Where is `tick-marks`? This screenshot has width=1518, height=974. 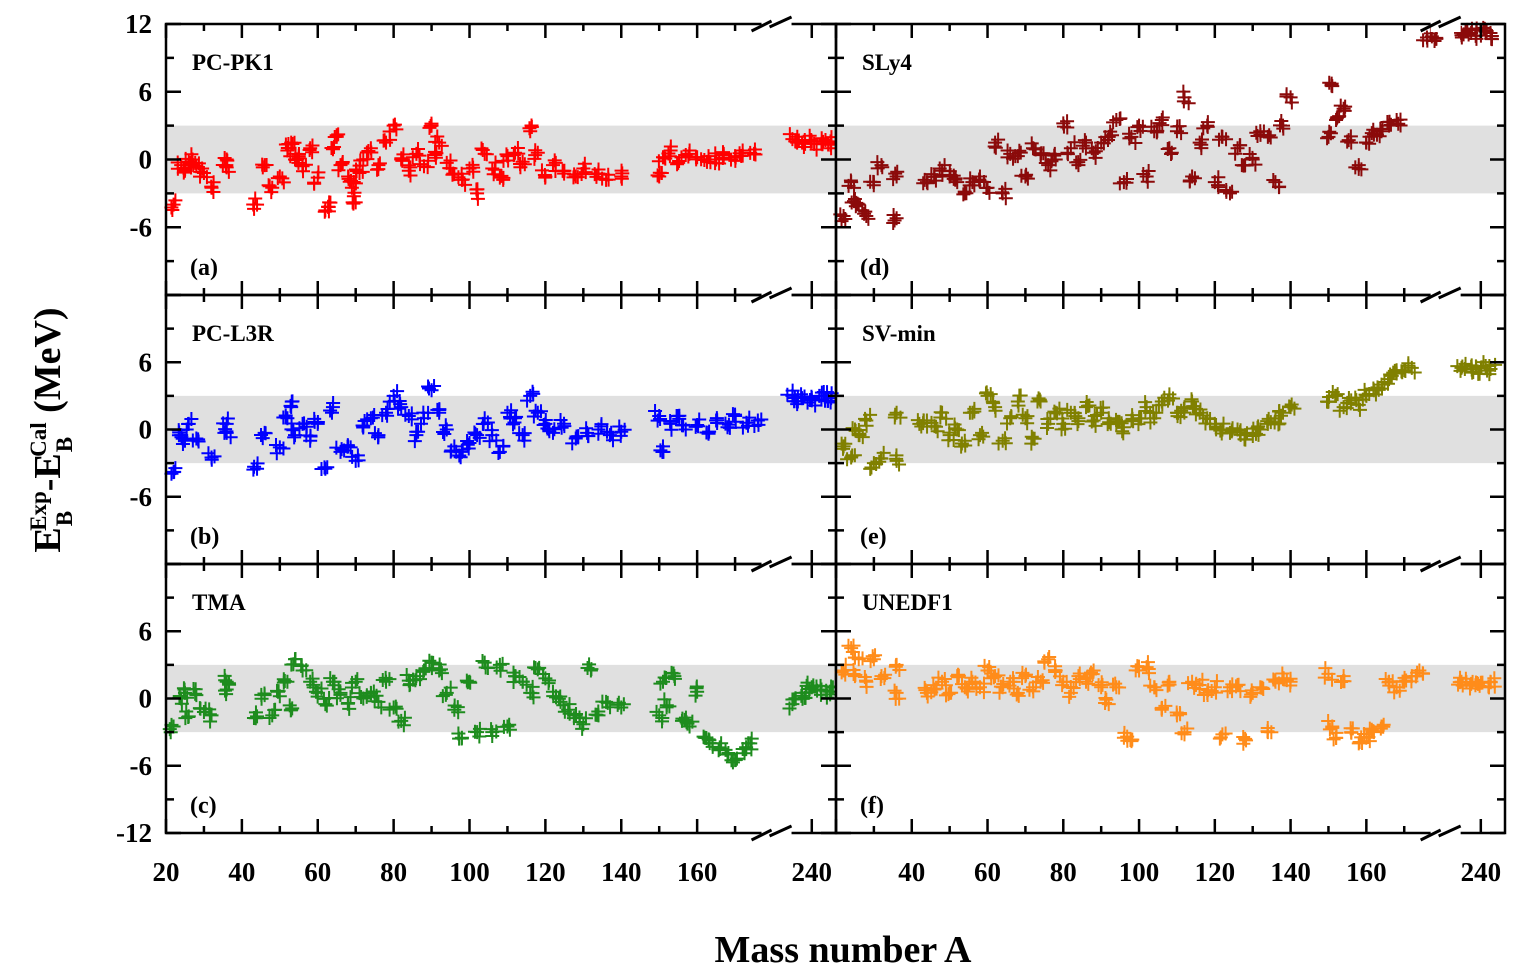 tick-marks is located at coordinates (1169, 698).